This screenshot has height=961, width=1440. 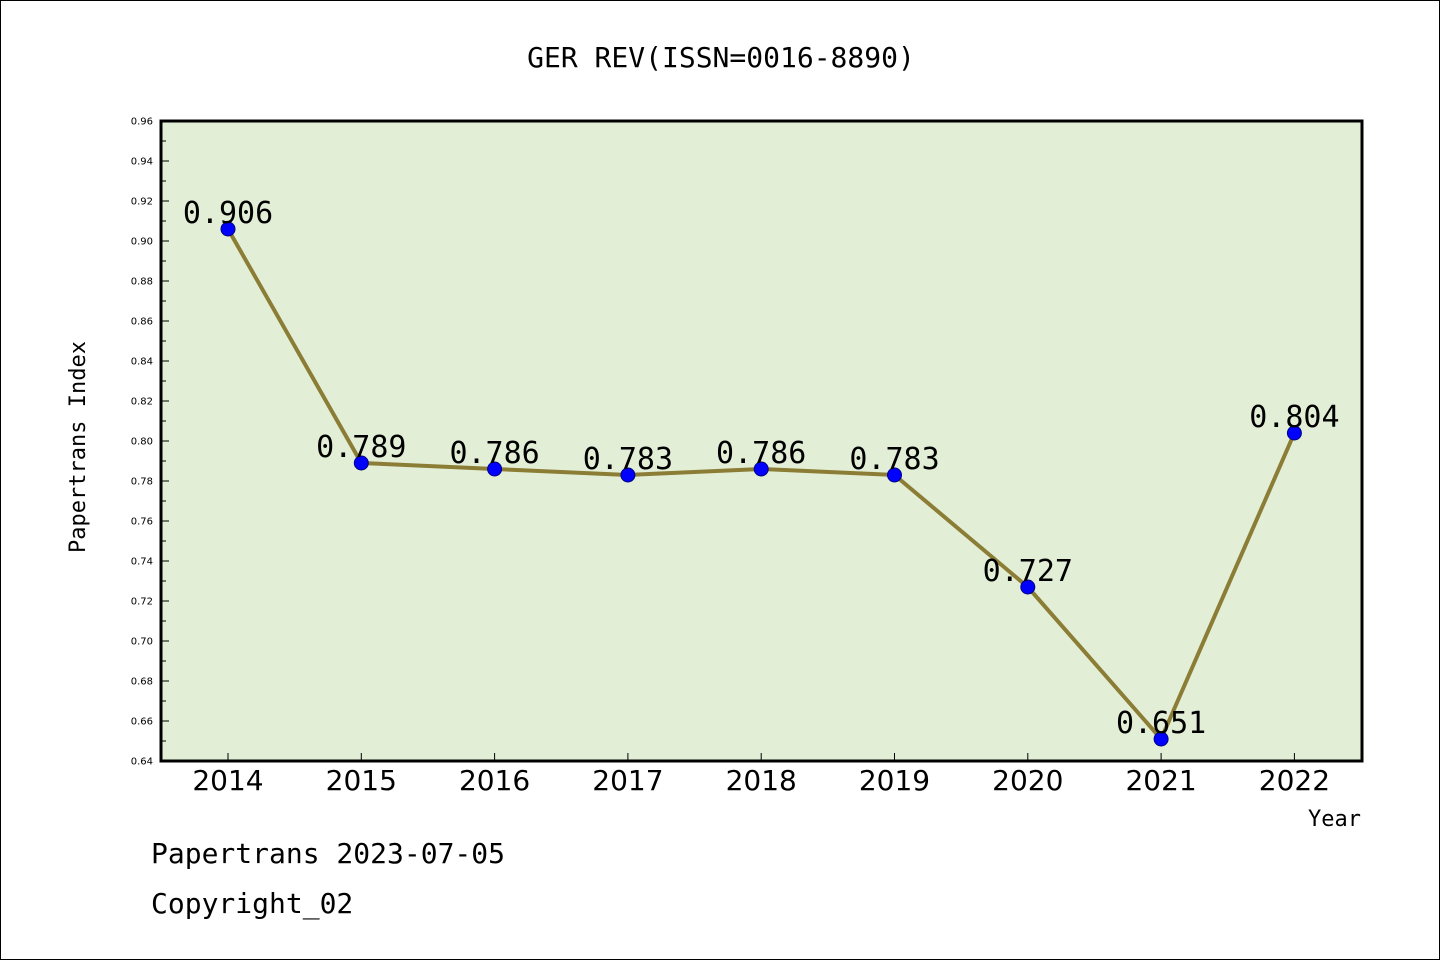 I want to click on y-tick-label: 0.68, so click(x=142, y=682).